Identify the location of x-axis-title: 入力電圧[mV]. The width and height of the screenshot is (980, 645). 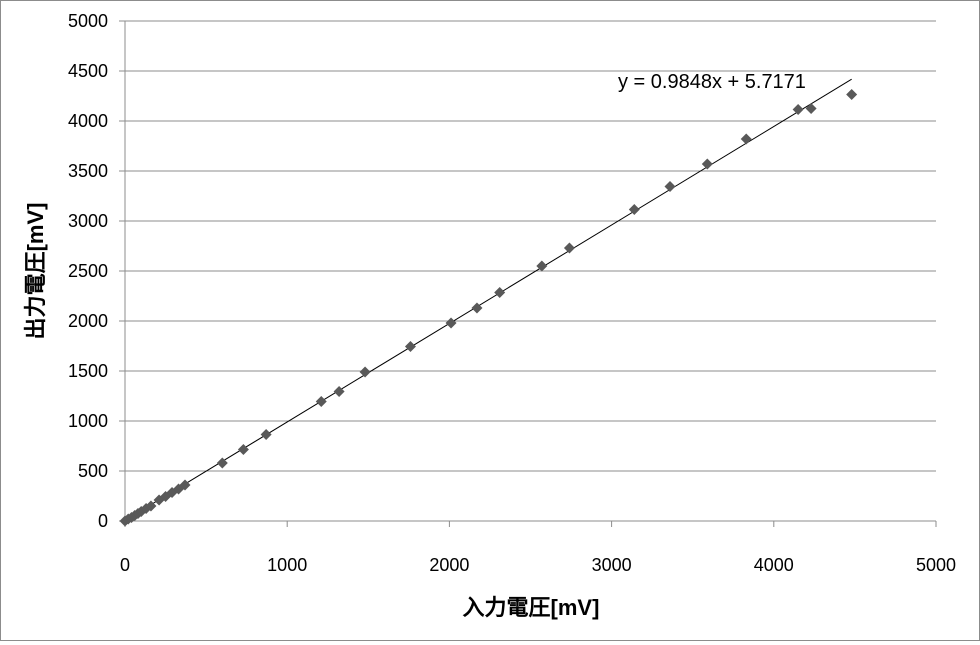
(531, 607).